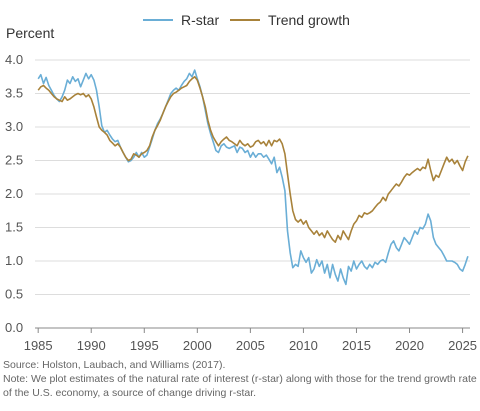 The image size is (480, 411). What do you see at coordinates (250, 345) in the screenshot?
I see `x-tick-label: 2005` at bounding box center [250, 345].